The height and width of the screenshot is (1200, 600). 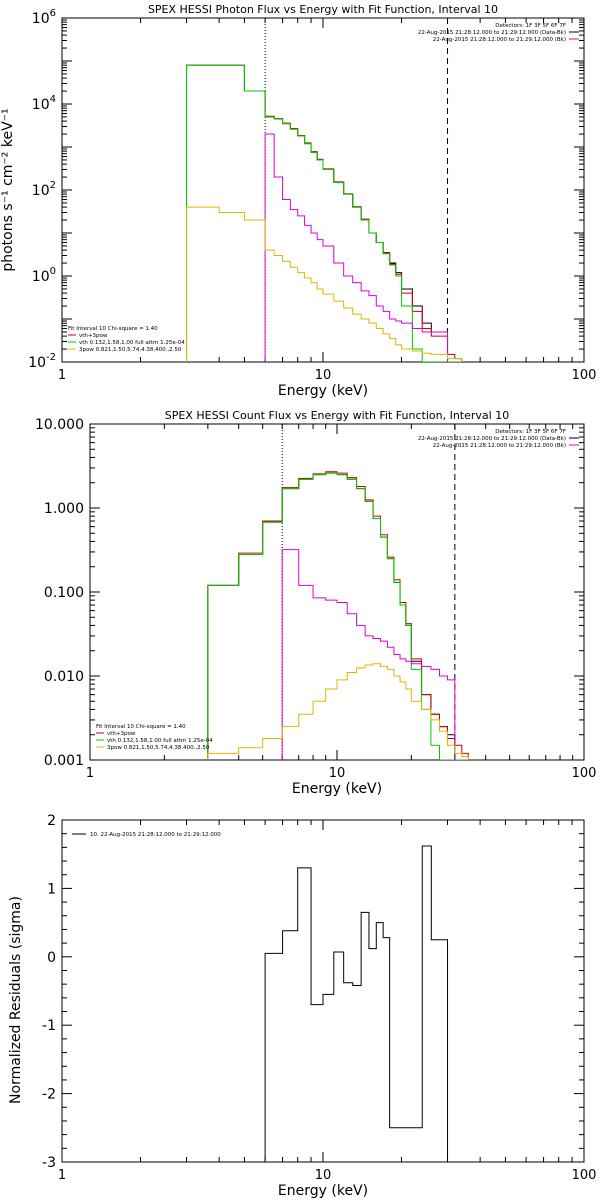 What do you see at coordinates (64, 761) in the screenshot?
I see `y-tick-label: 0.001` at bounding box center [64, 761].